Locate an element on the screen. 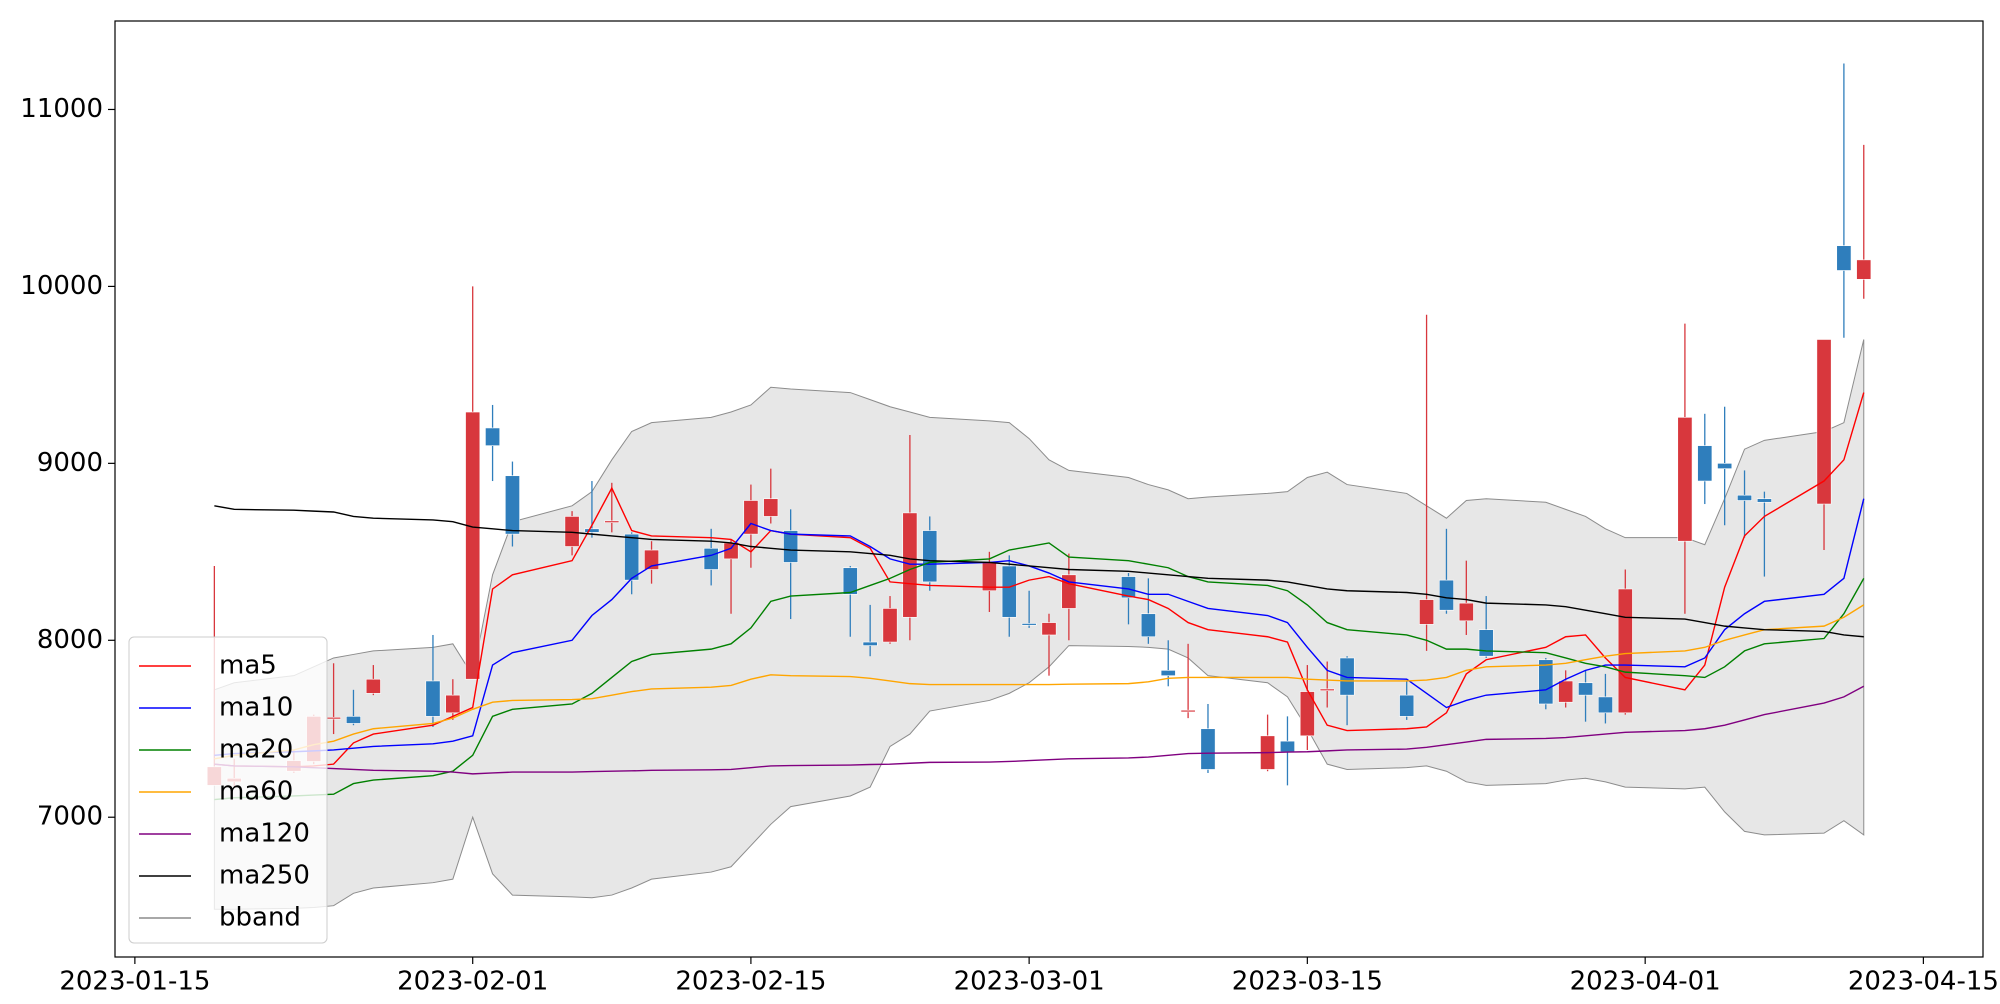  x-tick-label: 2023-02-01 is located at coordinates (472, 982).